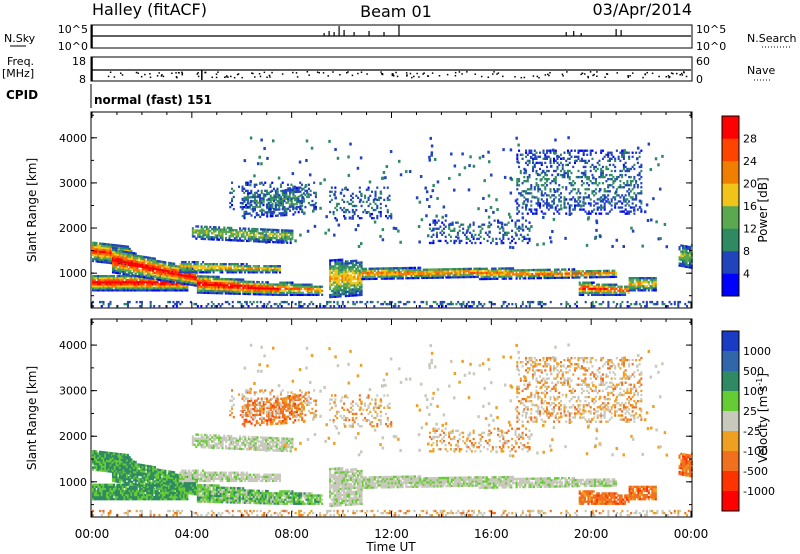  What do you see at coordinates (391, 36) in the screenshot?
I see `nsky-strip-frame` at bounding box center [391, 36].